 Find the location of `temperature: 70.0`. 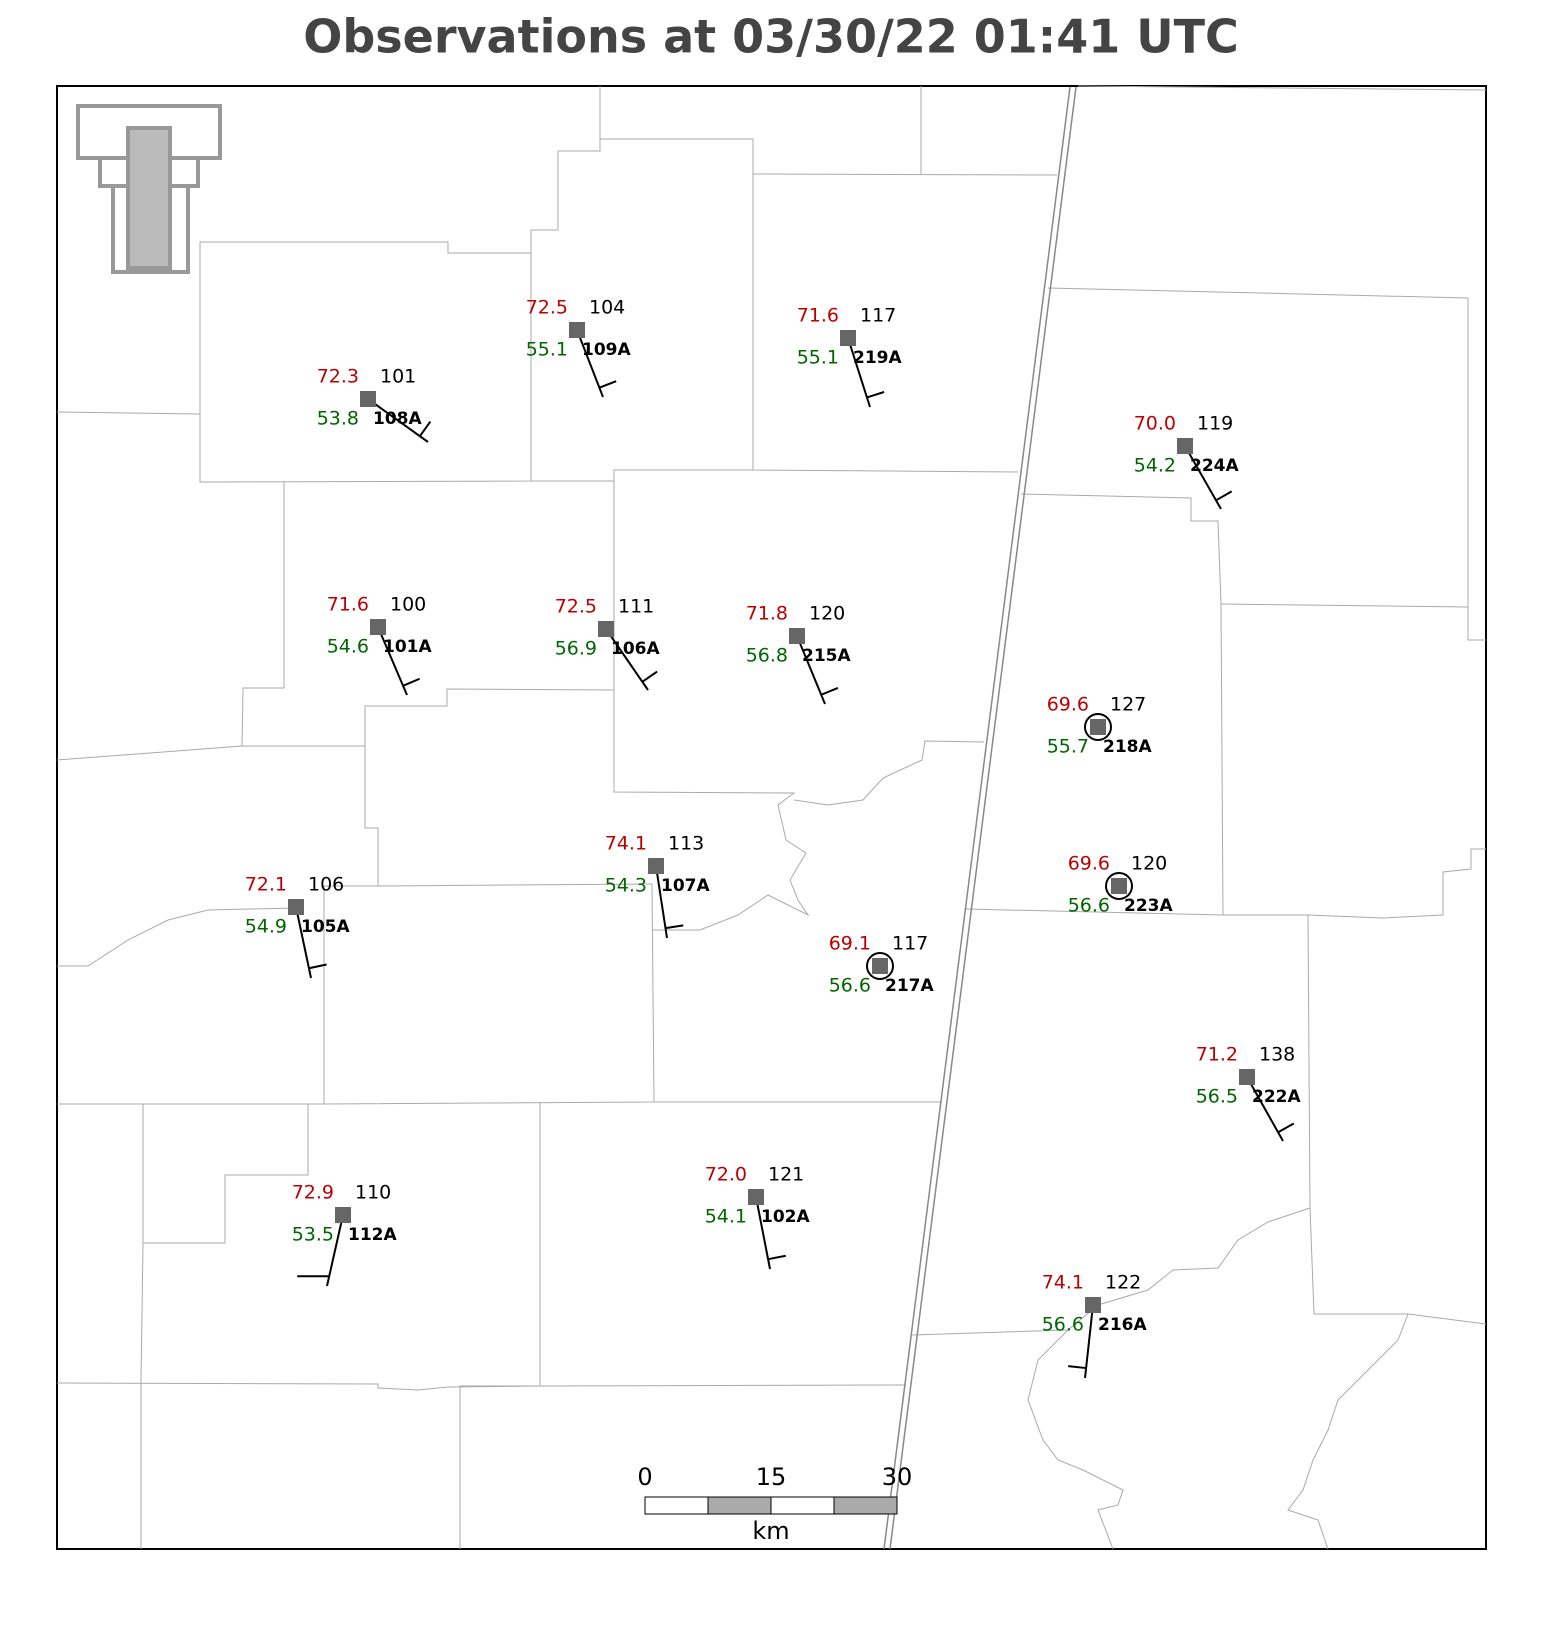

temperature: 70.0 is located at coordinates (1155, 424).